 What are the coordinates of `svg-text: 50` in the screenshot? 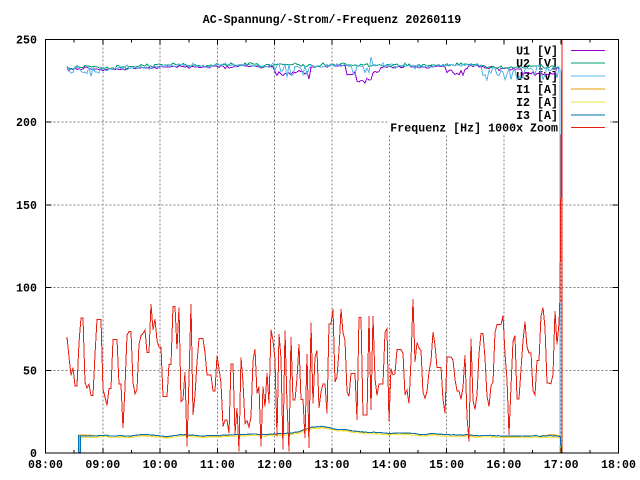 It's located at (30, 371).